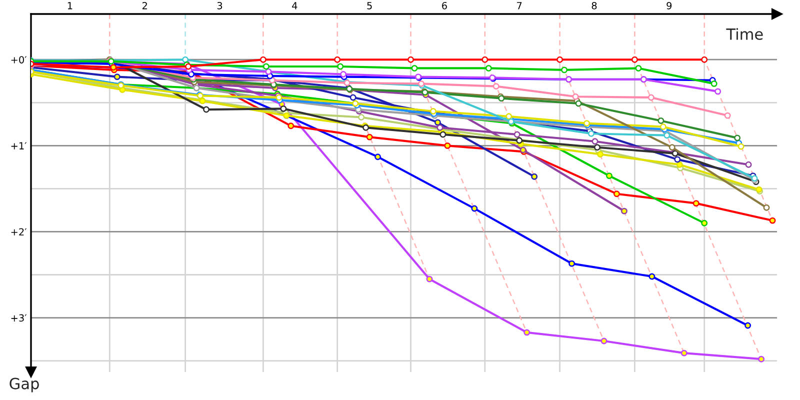  Describe the element at coordinates (594, 6) in the screenshot. I see `x-tick-label: 8` at that location.